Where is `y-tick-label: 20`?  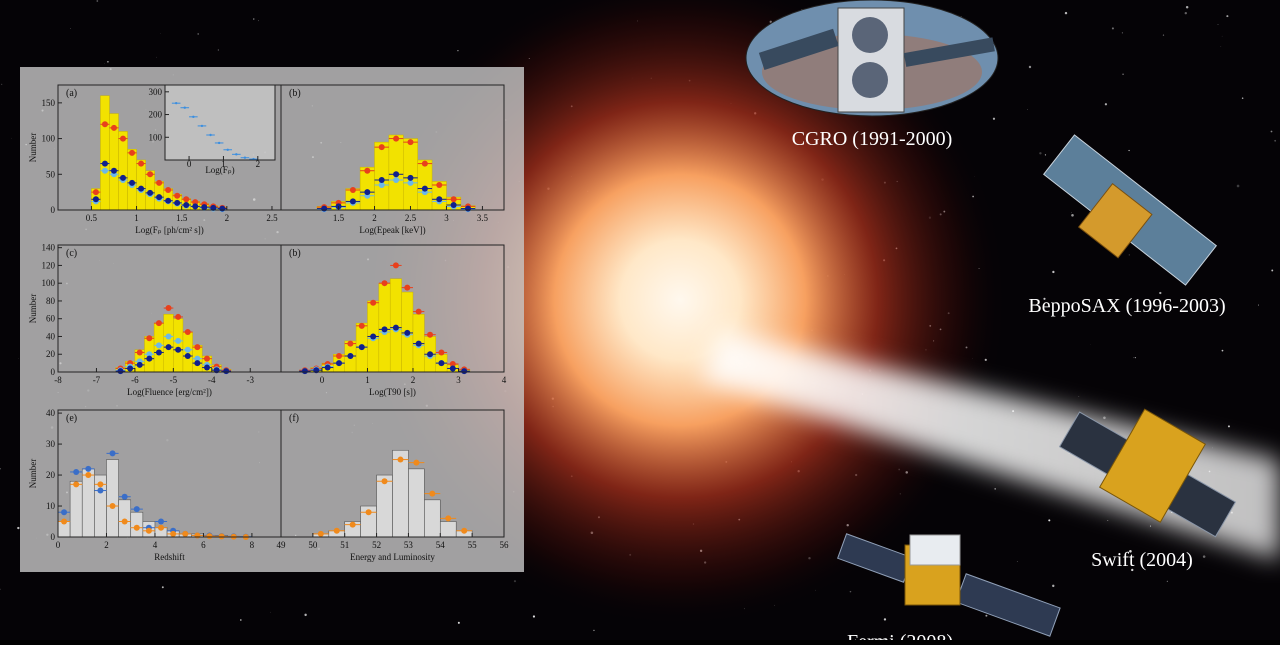 y-tick-label: 20 is located at coordinates (51, 354).